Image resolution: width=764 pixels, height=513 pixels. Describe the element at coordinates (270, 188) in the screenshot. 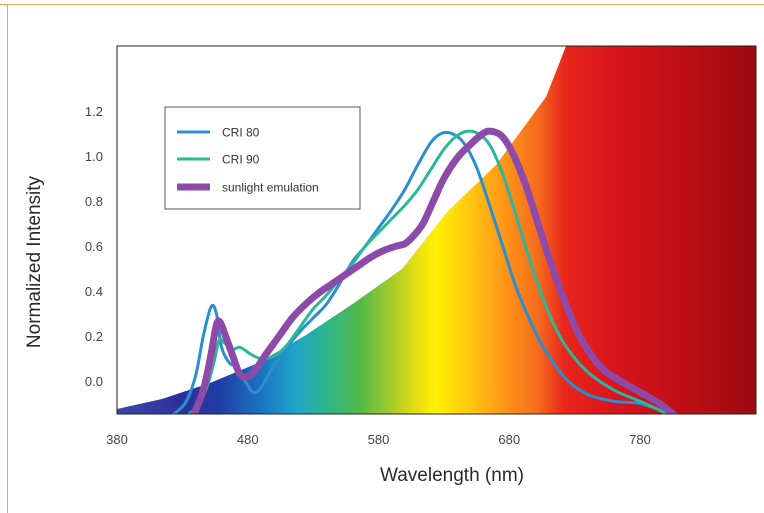

I see `legend-label: sunlight emulation` at that location.